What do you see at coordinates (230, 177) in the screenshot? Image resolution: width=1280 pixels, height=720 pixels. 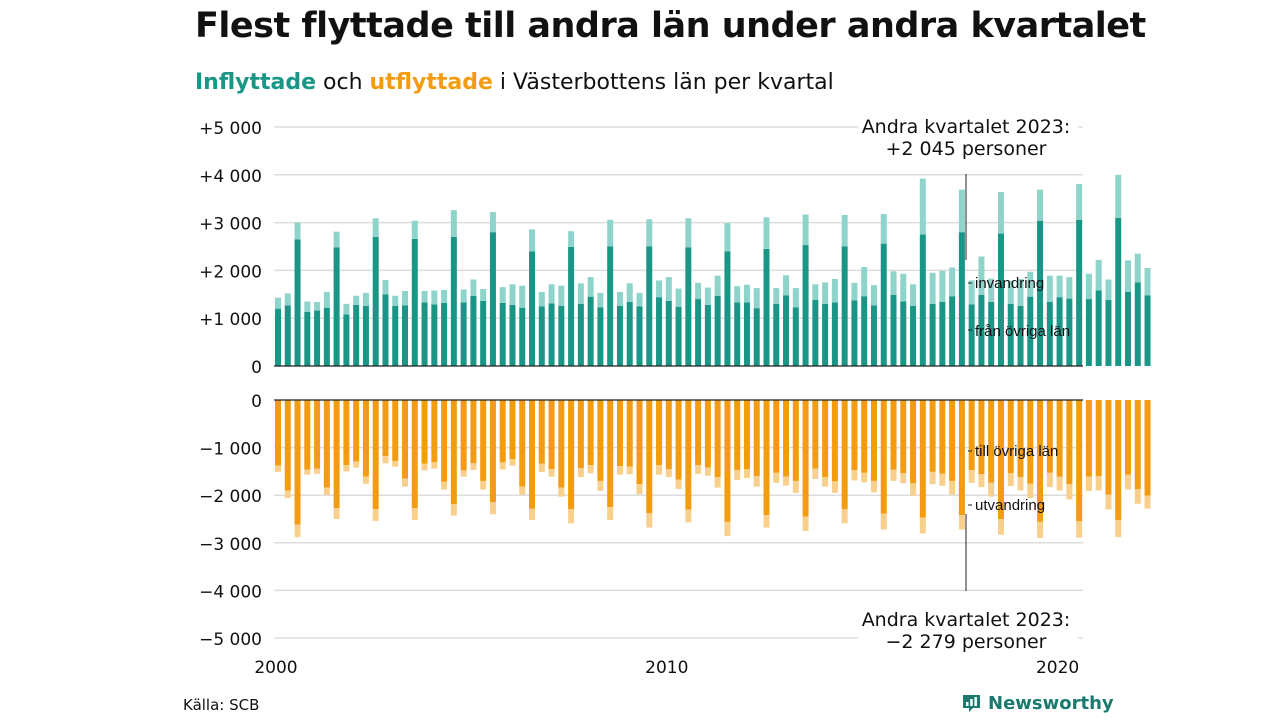 I see `y-tick-label-top: +4 000` at bounding box center [230, 177].